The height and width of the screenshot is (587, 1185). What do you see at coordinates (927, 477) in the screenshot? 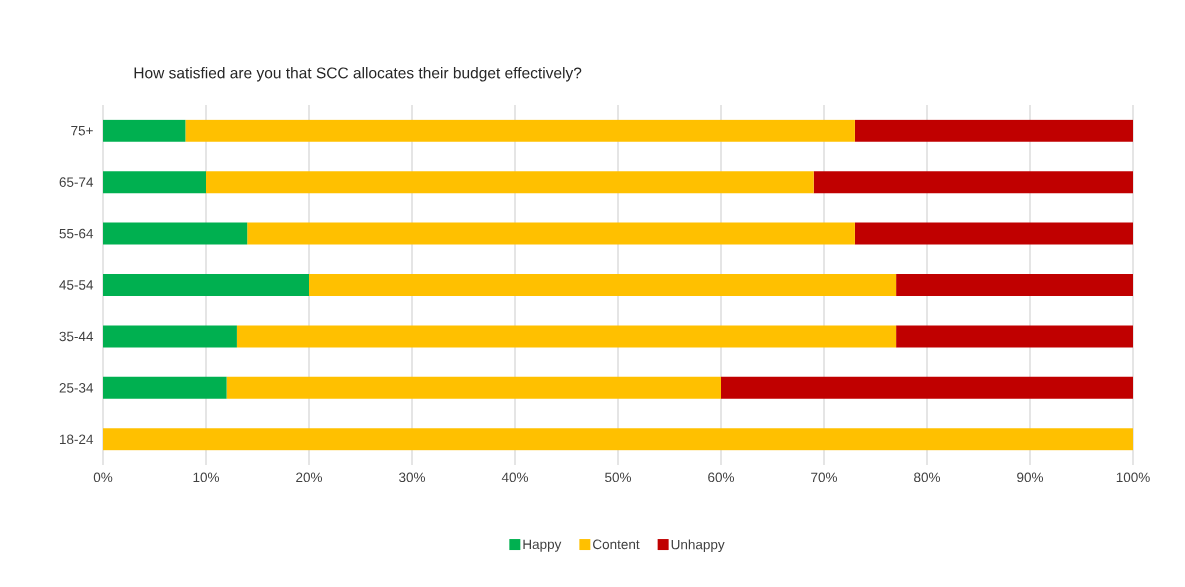
I see `x-tick-label: 80%` at bounding box center [927, 477].